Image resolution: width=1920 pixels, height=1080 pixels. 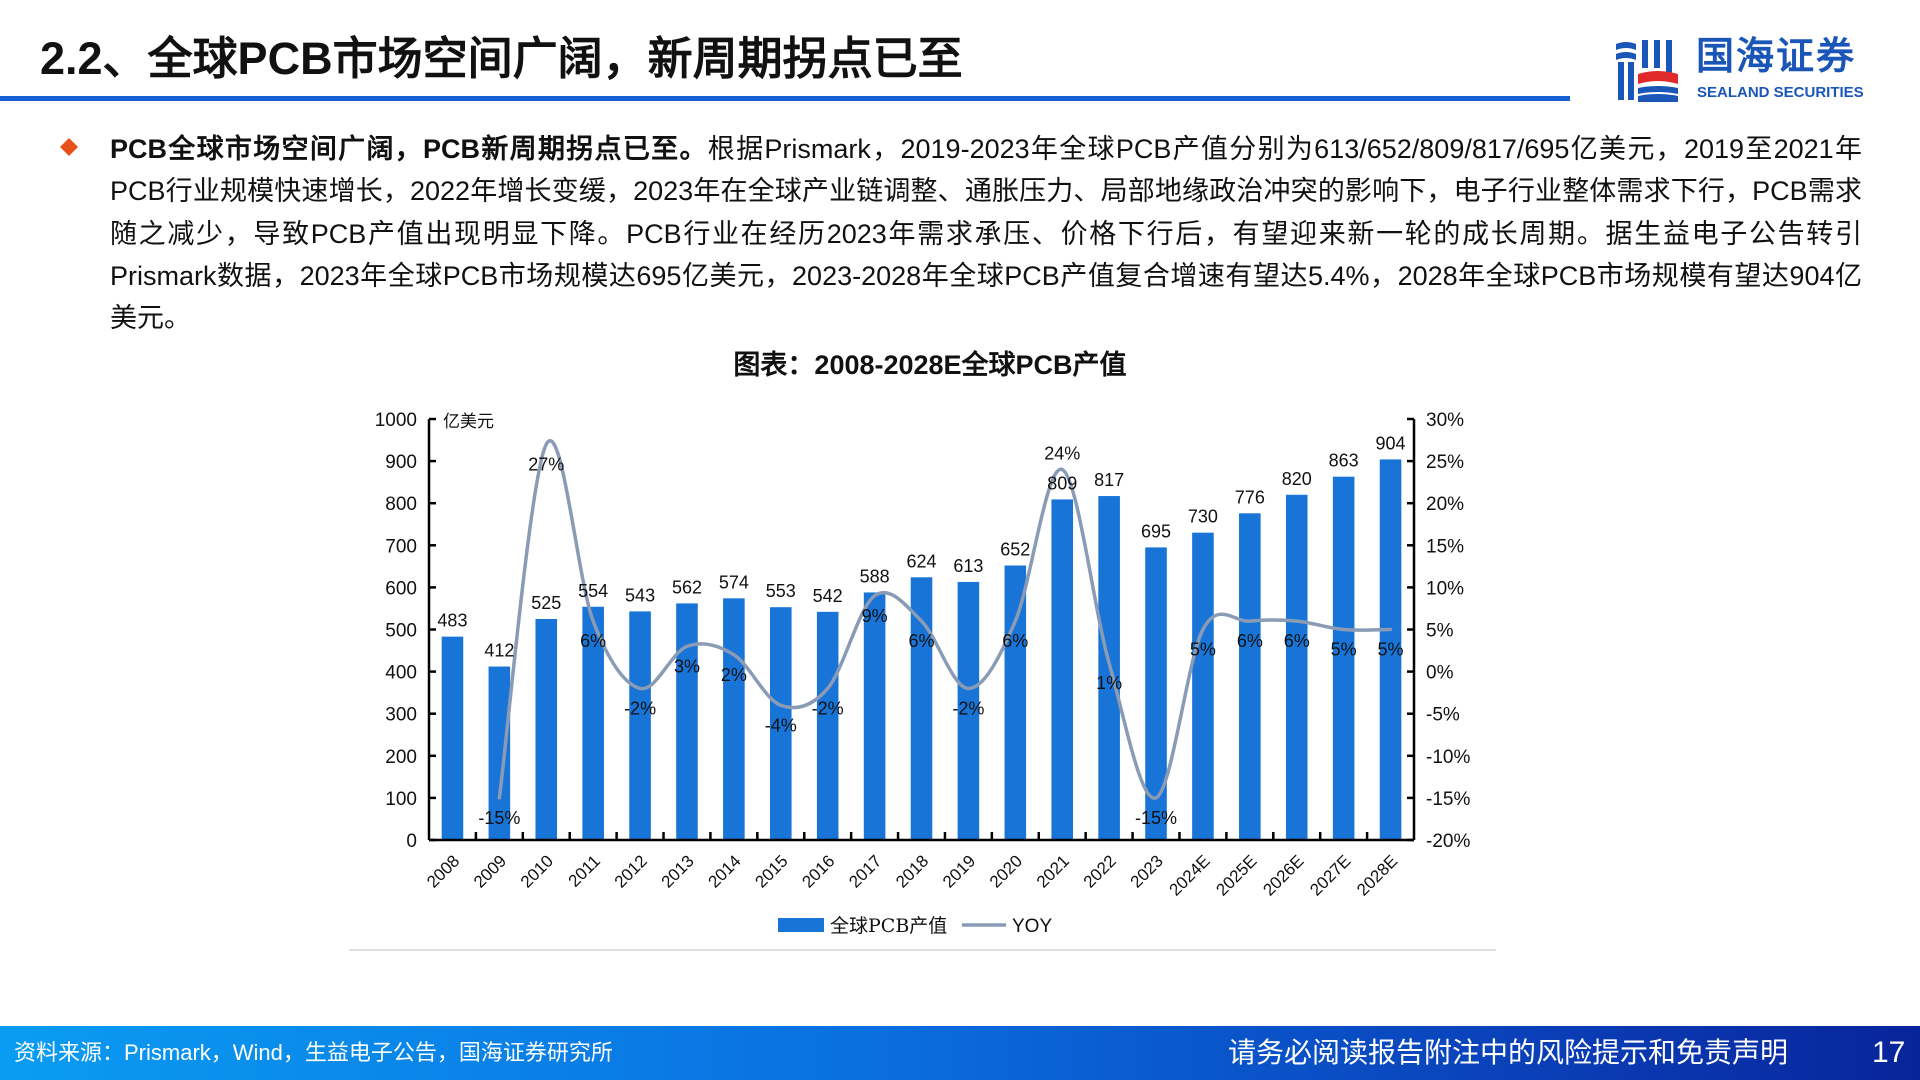 What do you see at coordinates (452, 738) in the screenshot?
I see `bar-2008` at bounding box center [452, 738].